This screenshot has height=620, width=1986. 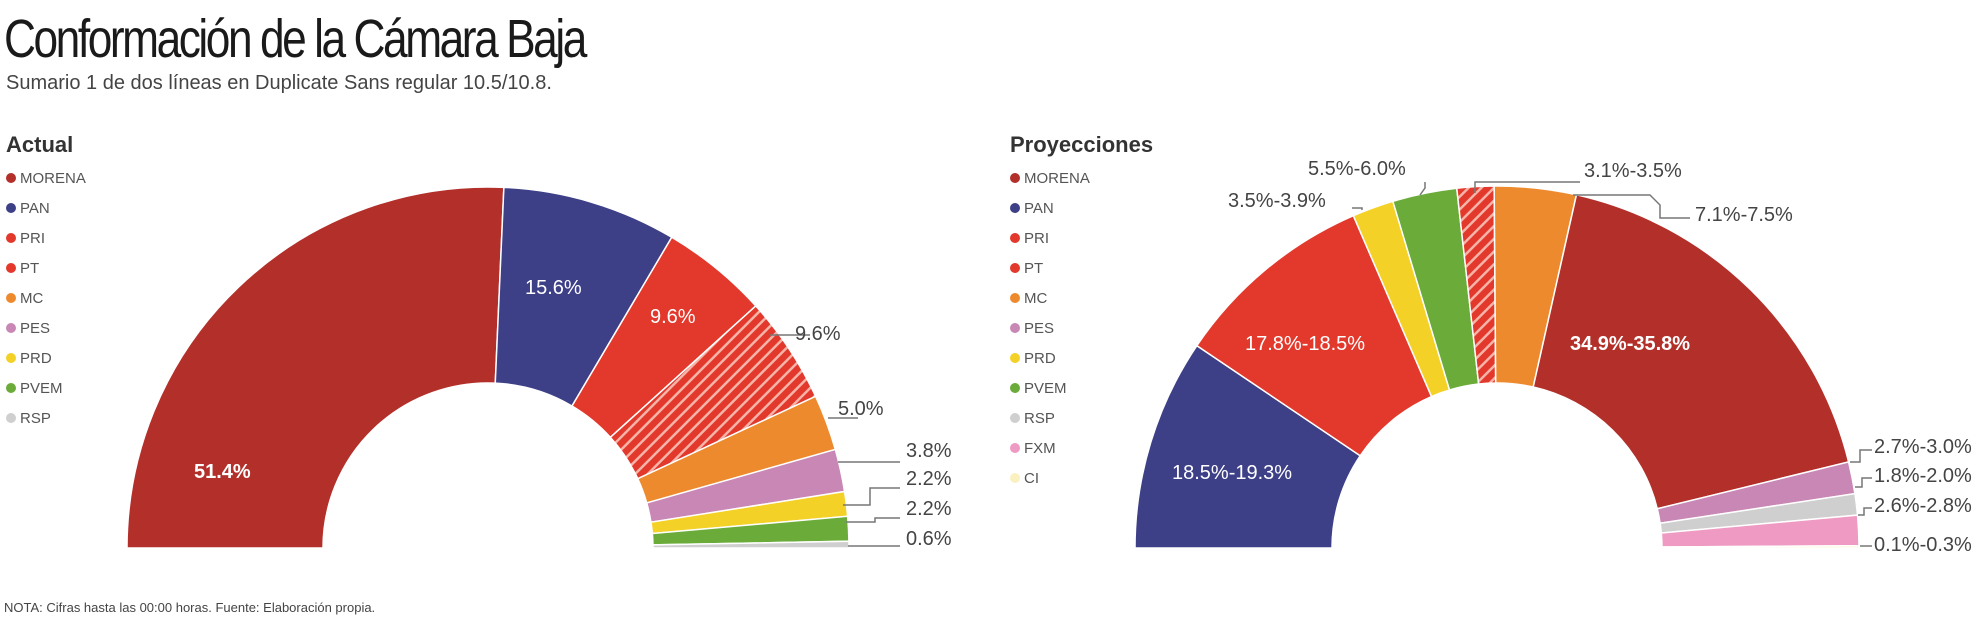 I want to click on data-label: 15.6%, so click(x=553, y=288).